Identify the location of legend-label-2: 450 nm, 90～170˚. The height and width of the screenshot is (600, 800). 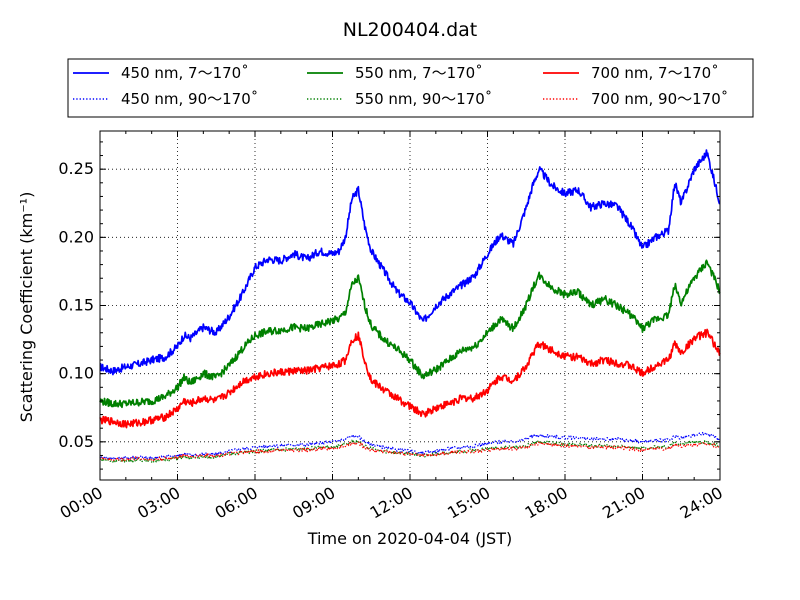
(189, 99).